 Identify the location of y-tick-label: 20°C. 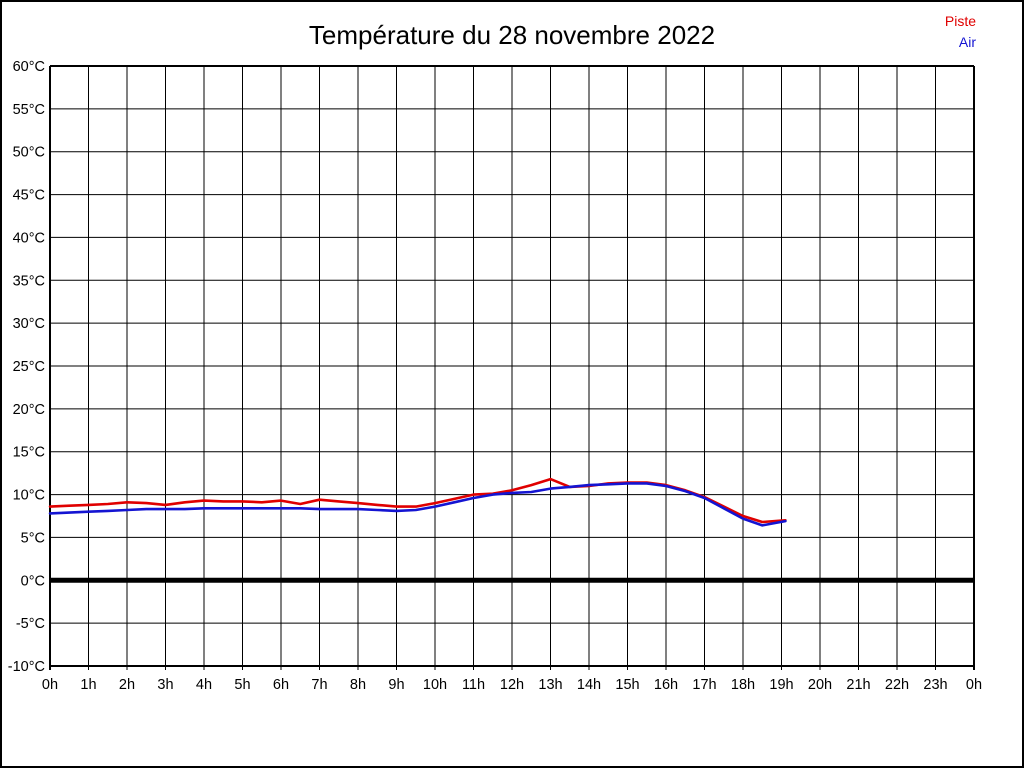
(29, 410).